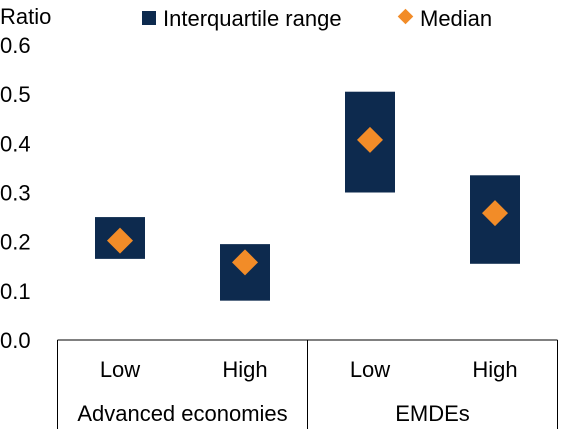  I want to click on y-tick-label: 0.3, so click(15, 193).